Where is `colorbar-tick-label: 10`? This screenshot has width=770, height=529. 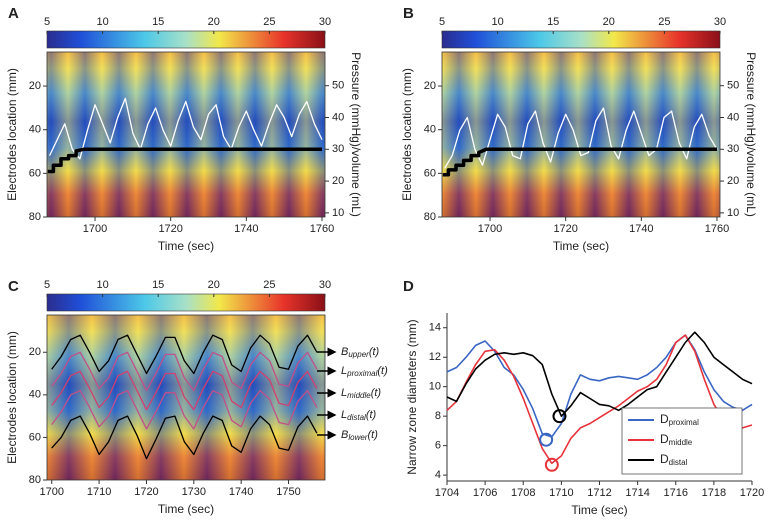
colorbar-tick-label: 10 is located at coordinates (497, 22).